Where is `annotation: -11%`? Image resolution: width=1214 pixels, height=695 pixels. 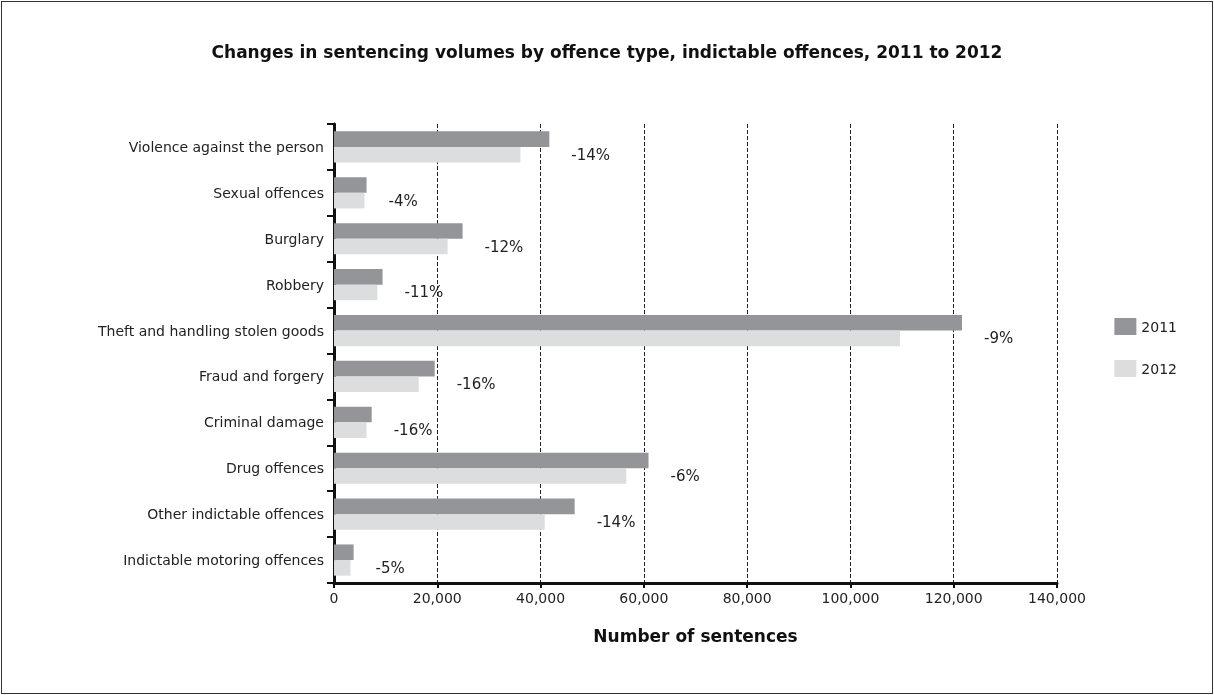 annotation: -11% is located at coordinates (424, 292).